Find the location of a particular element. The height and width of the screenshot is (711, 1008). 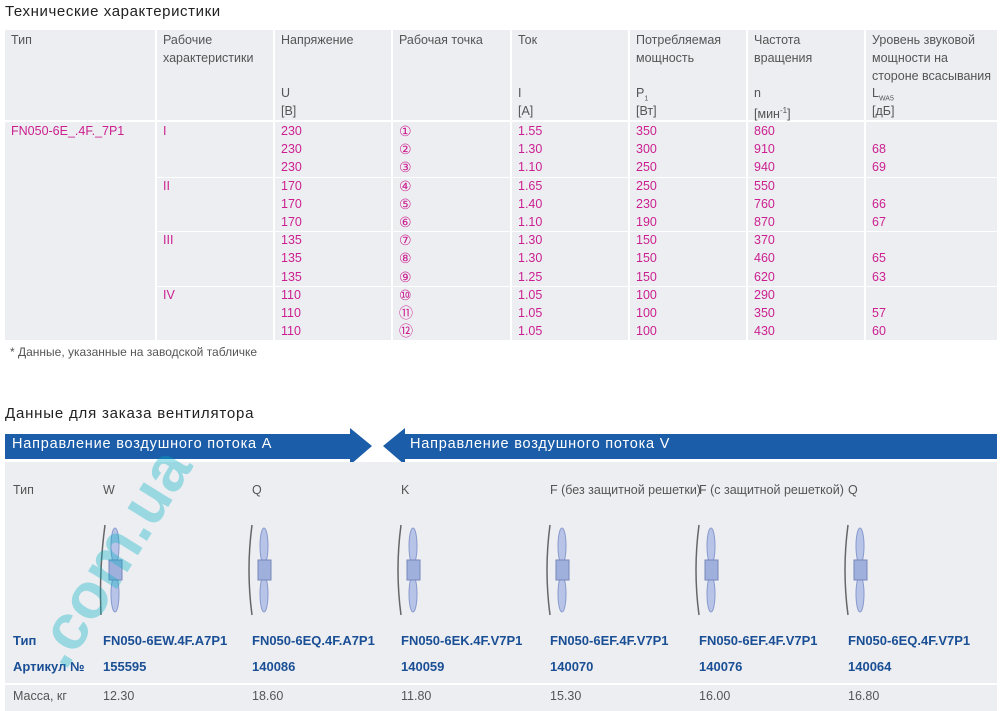

cell-value: ⑧ is located at coordinates (405, 258).